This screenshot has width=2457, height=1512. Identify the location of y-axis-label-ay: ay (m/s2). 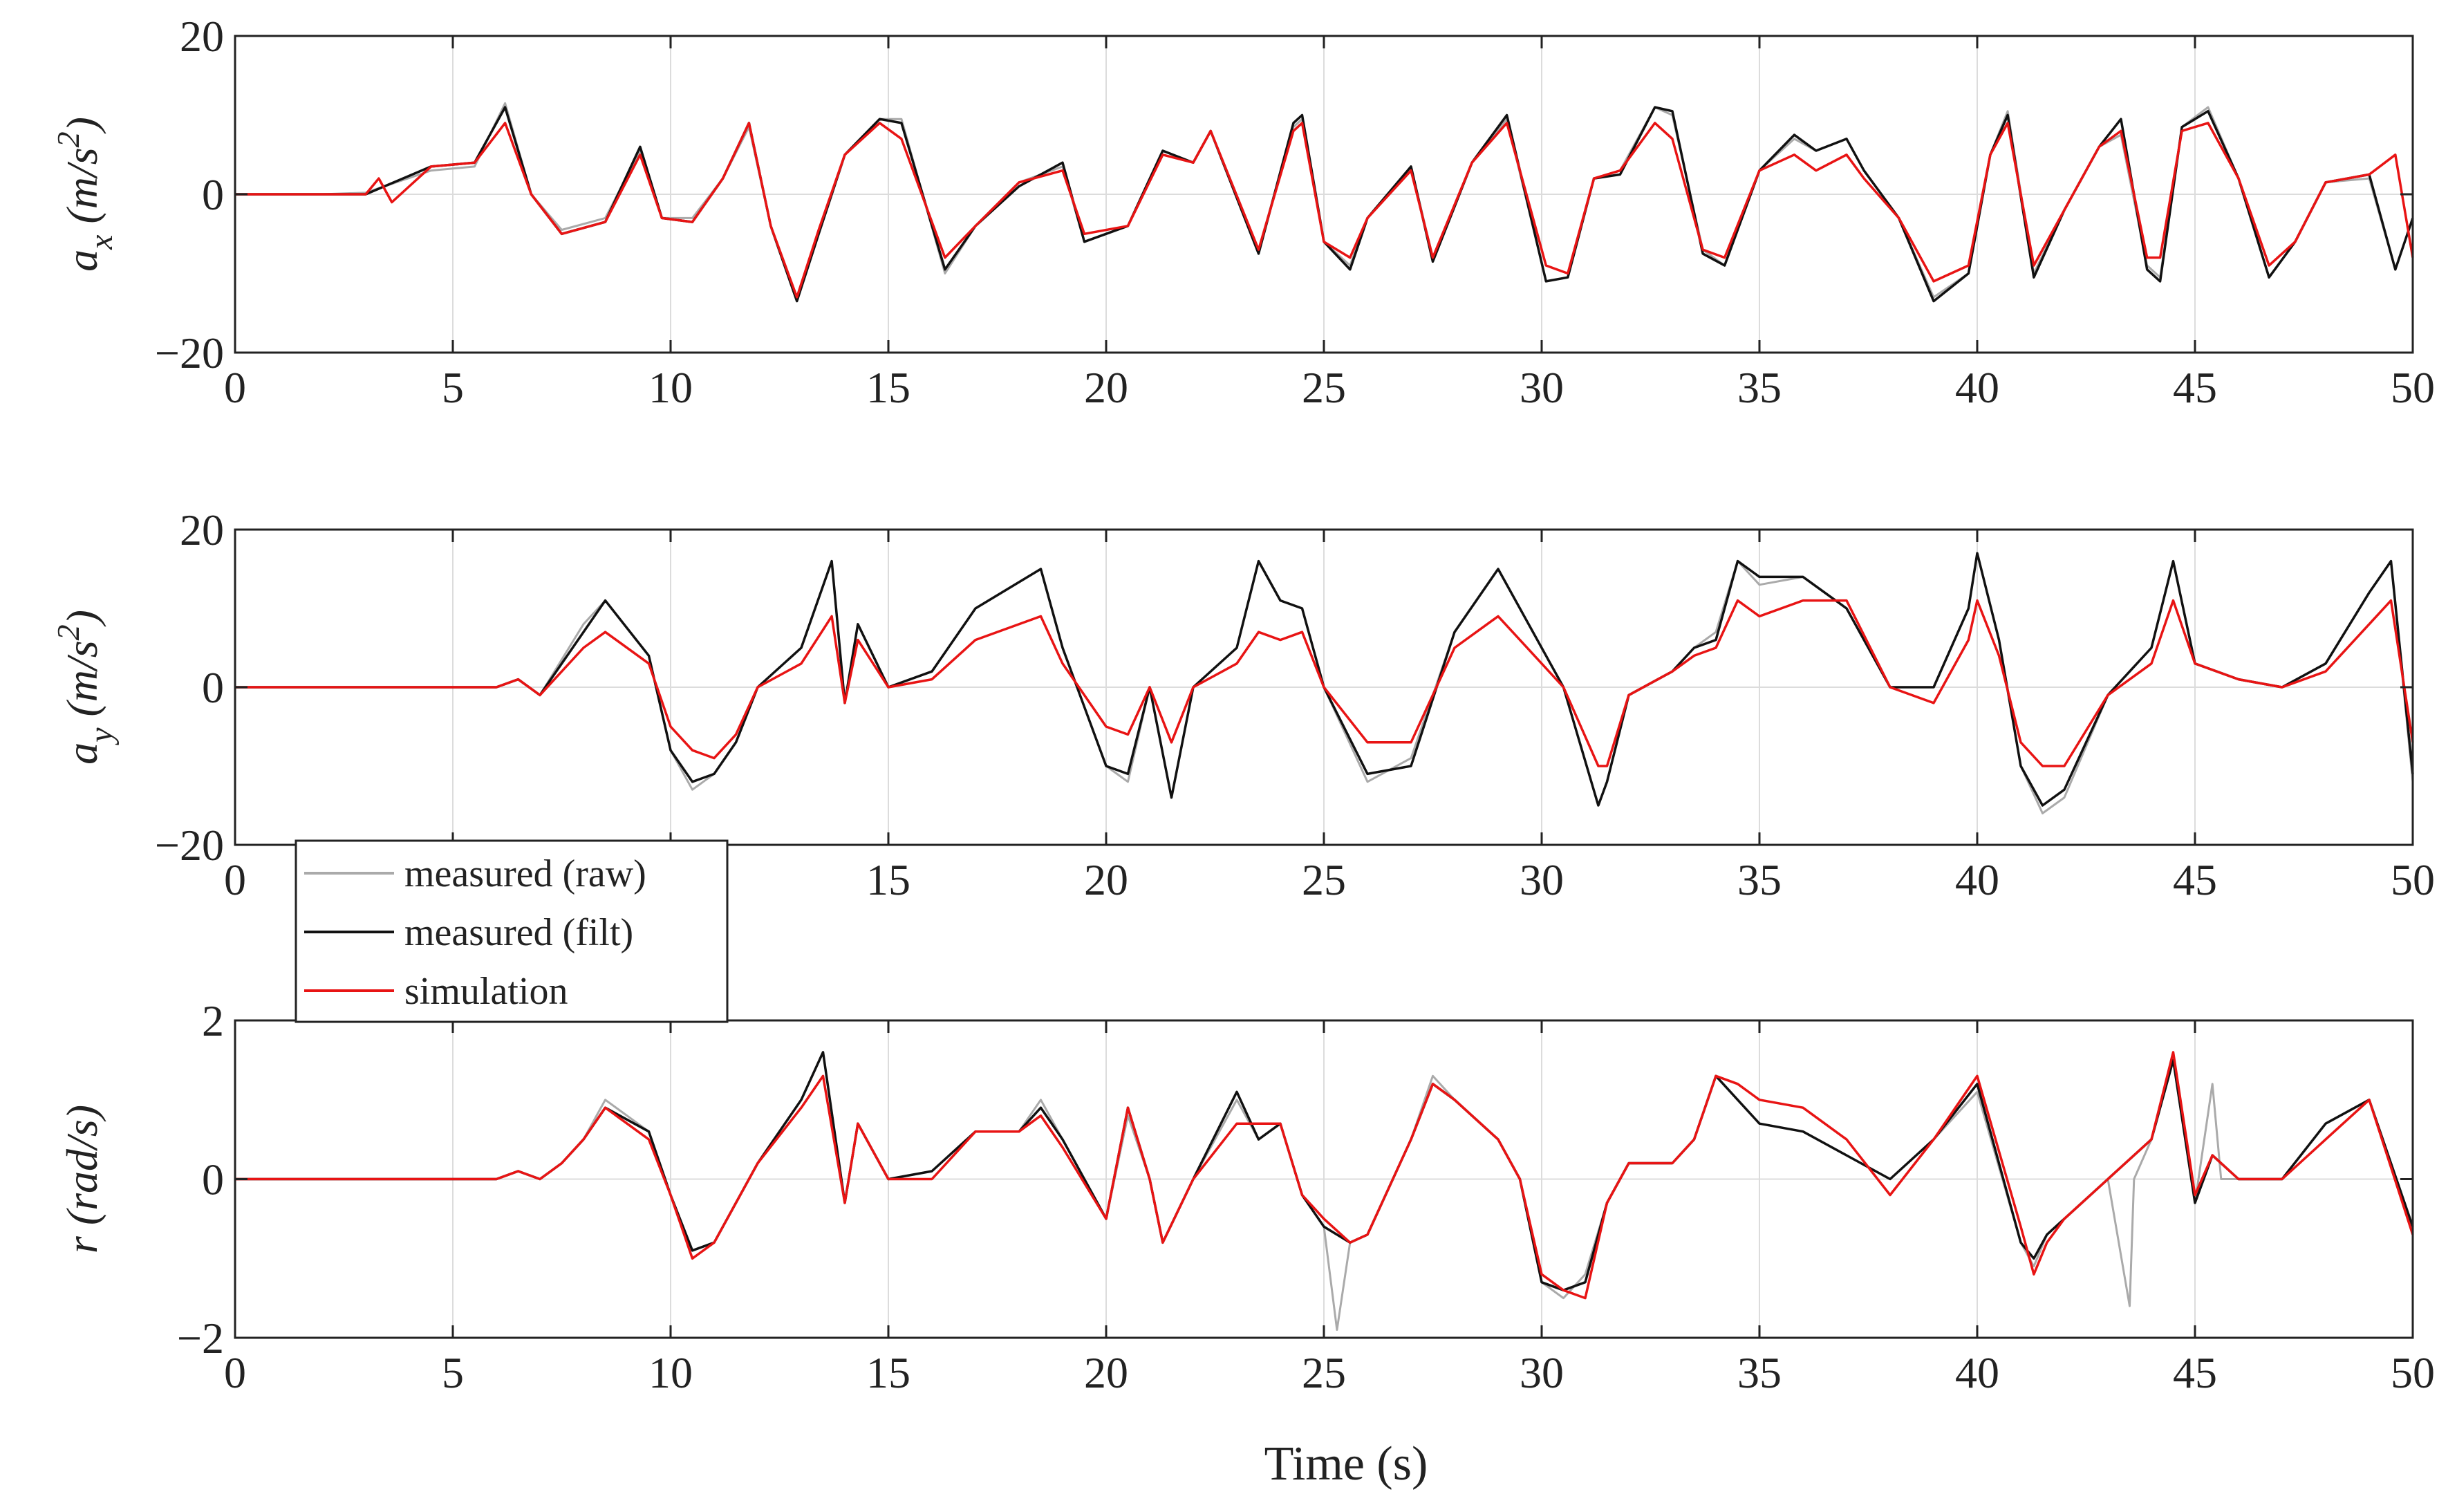
(85, 687).